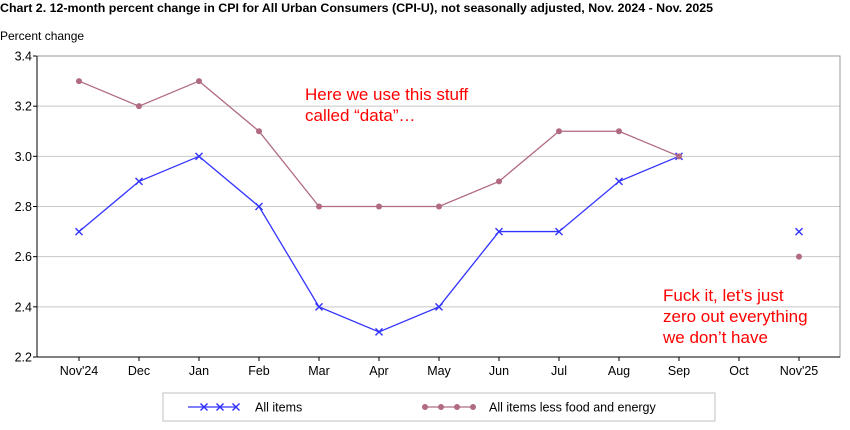 The width and height of the screenshot is (850, 430). Describe the element at coordinates (573, 408) in the screenshot. I see `legend-label: All items less food and energy` at that location.